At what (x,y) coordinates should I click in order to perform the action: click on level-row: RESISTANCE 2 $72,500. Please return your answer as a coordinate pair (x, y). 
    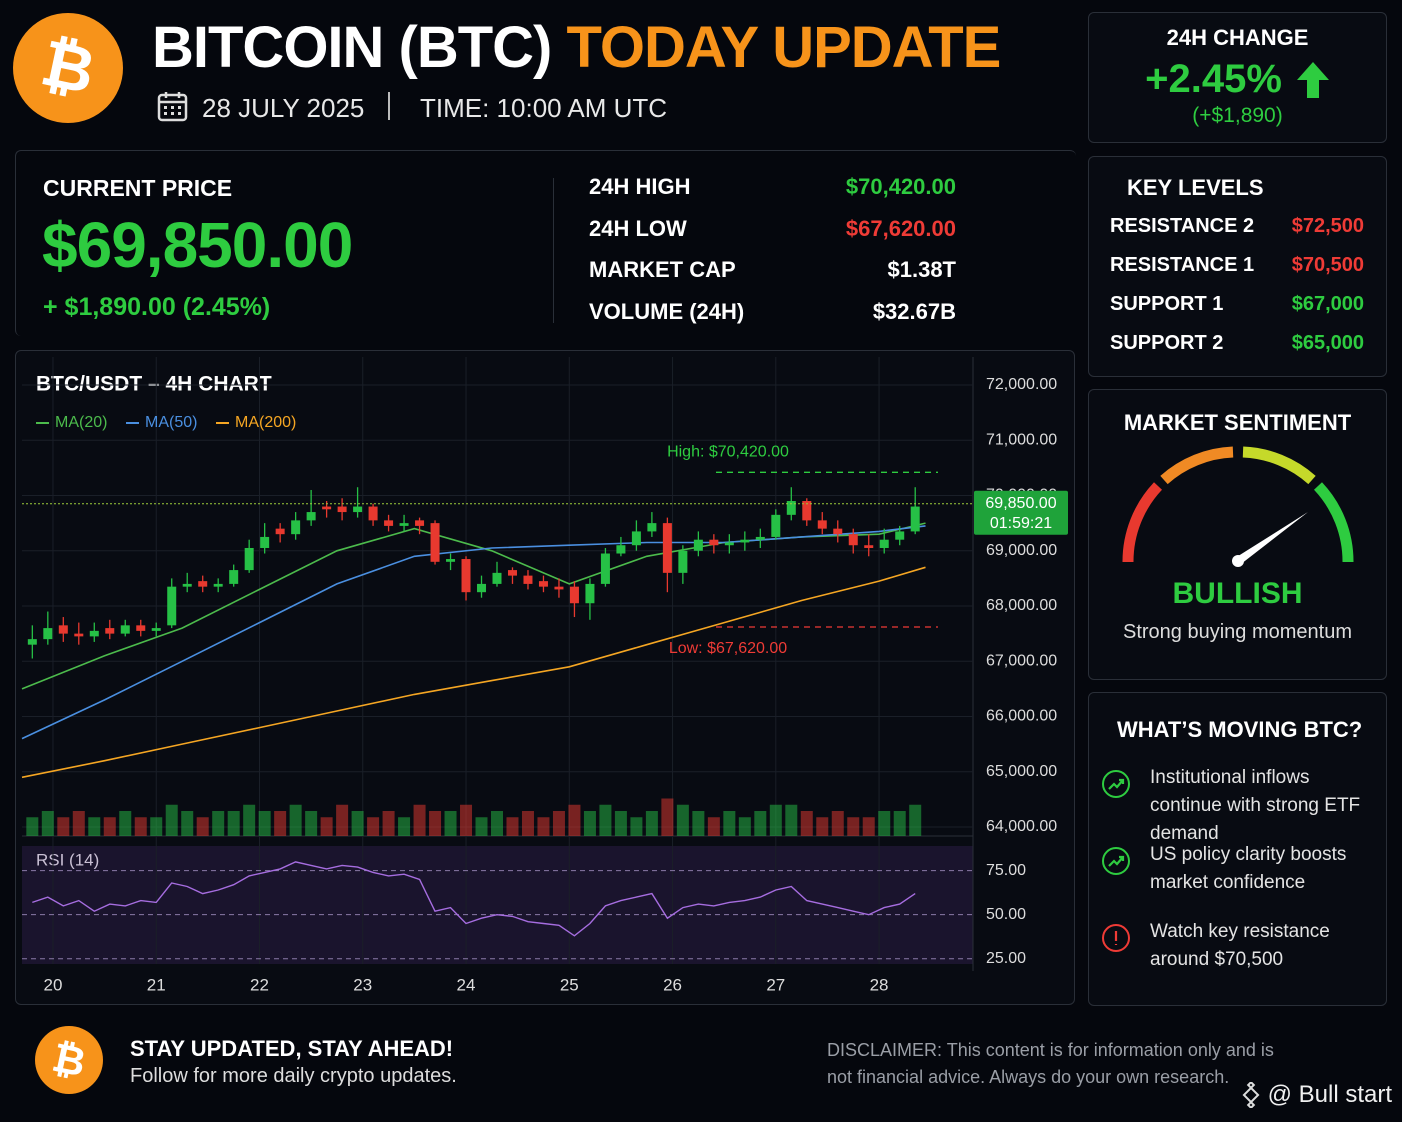
    Looking at the image, I should click on (1237, 226).